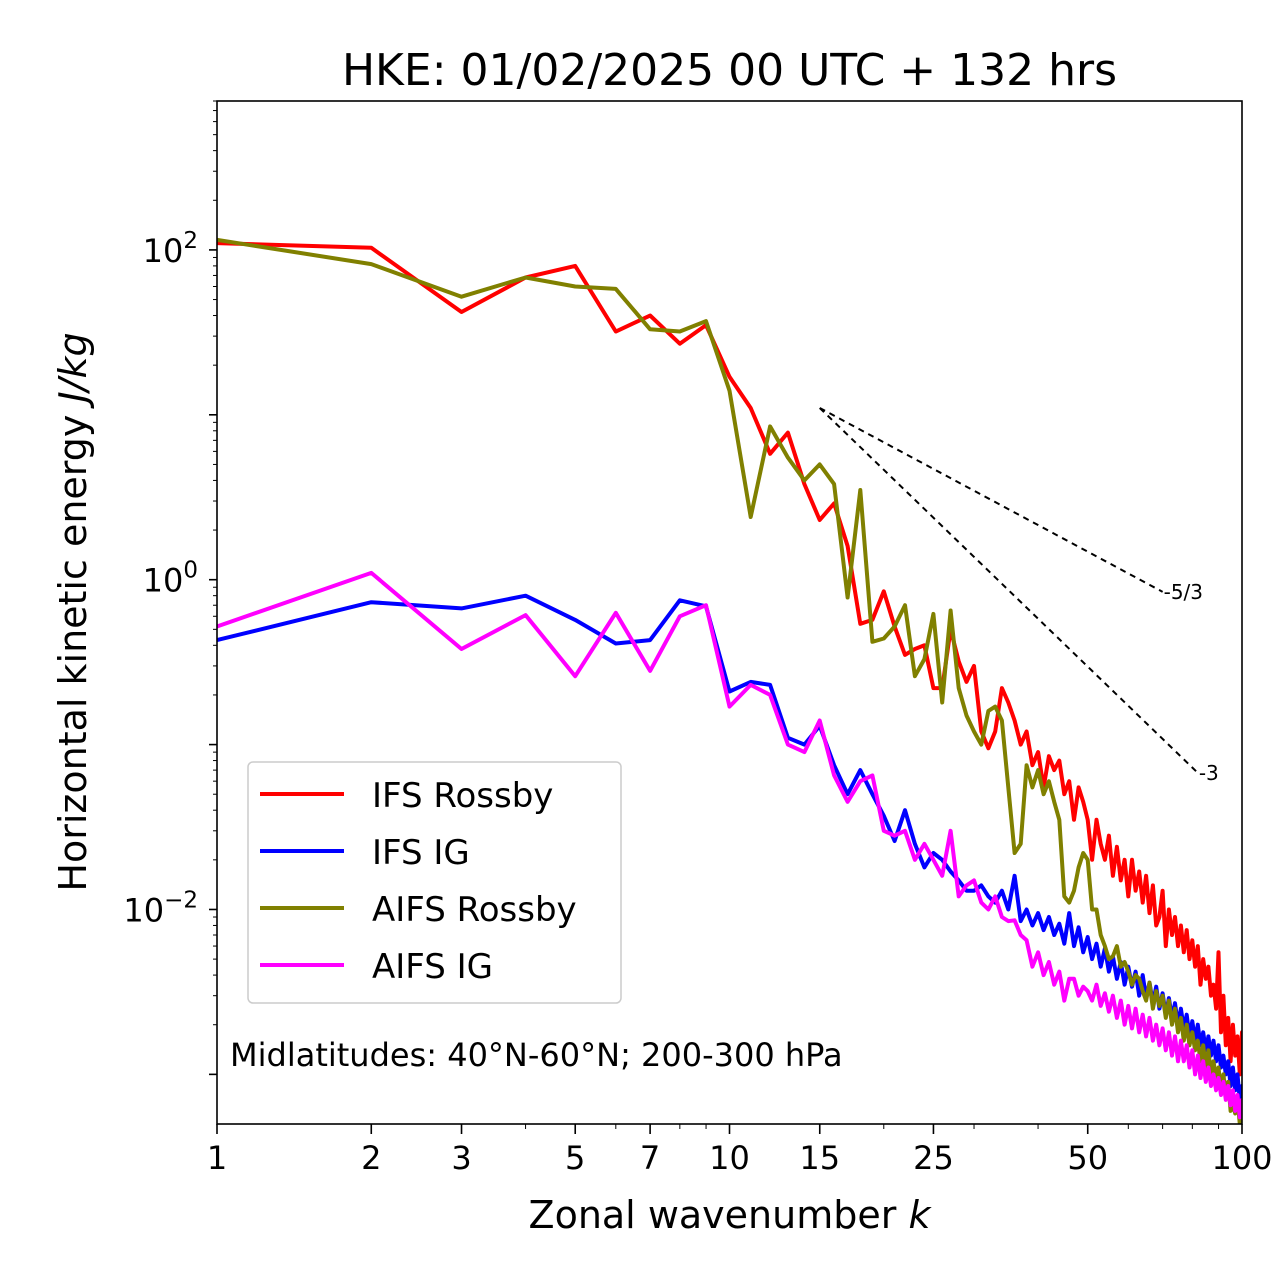 The image size is (1280, 1288). What do you see at coordinates (371, 1158) in the screenshot?
I see `x-tick-label: 2` at bounding box center [371, 1158].